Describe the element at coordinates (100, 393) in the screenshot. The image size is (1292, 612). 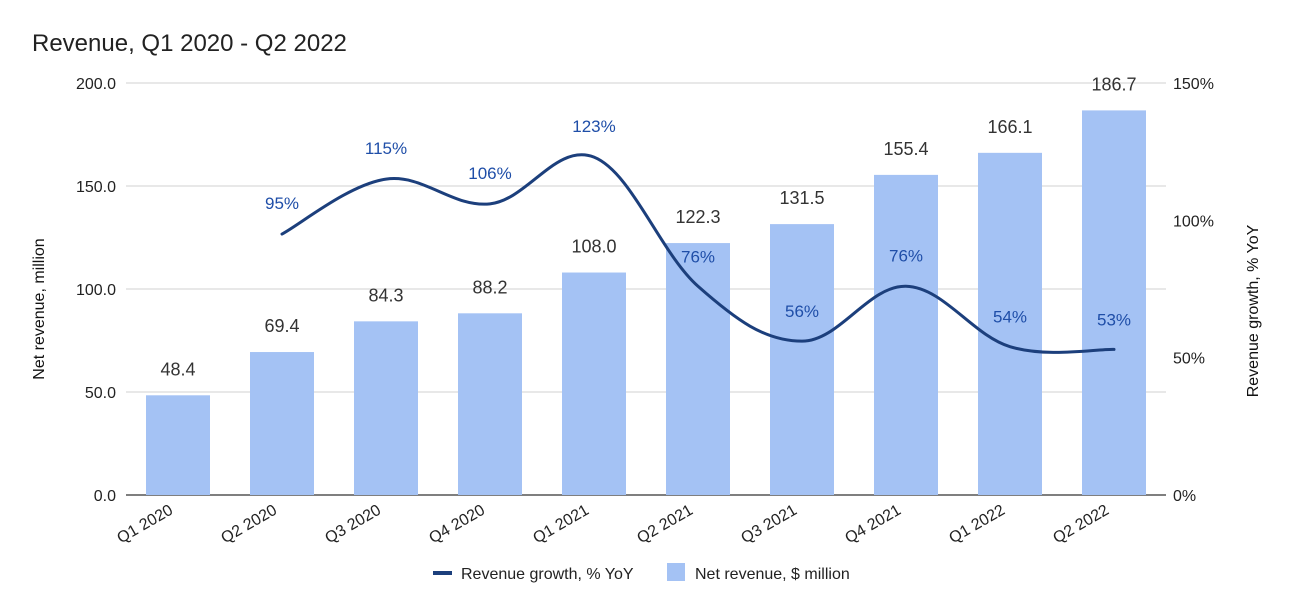
I see `y-tick-label: 50.0` at that location.